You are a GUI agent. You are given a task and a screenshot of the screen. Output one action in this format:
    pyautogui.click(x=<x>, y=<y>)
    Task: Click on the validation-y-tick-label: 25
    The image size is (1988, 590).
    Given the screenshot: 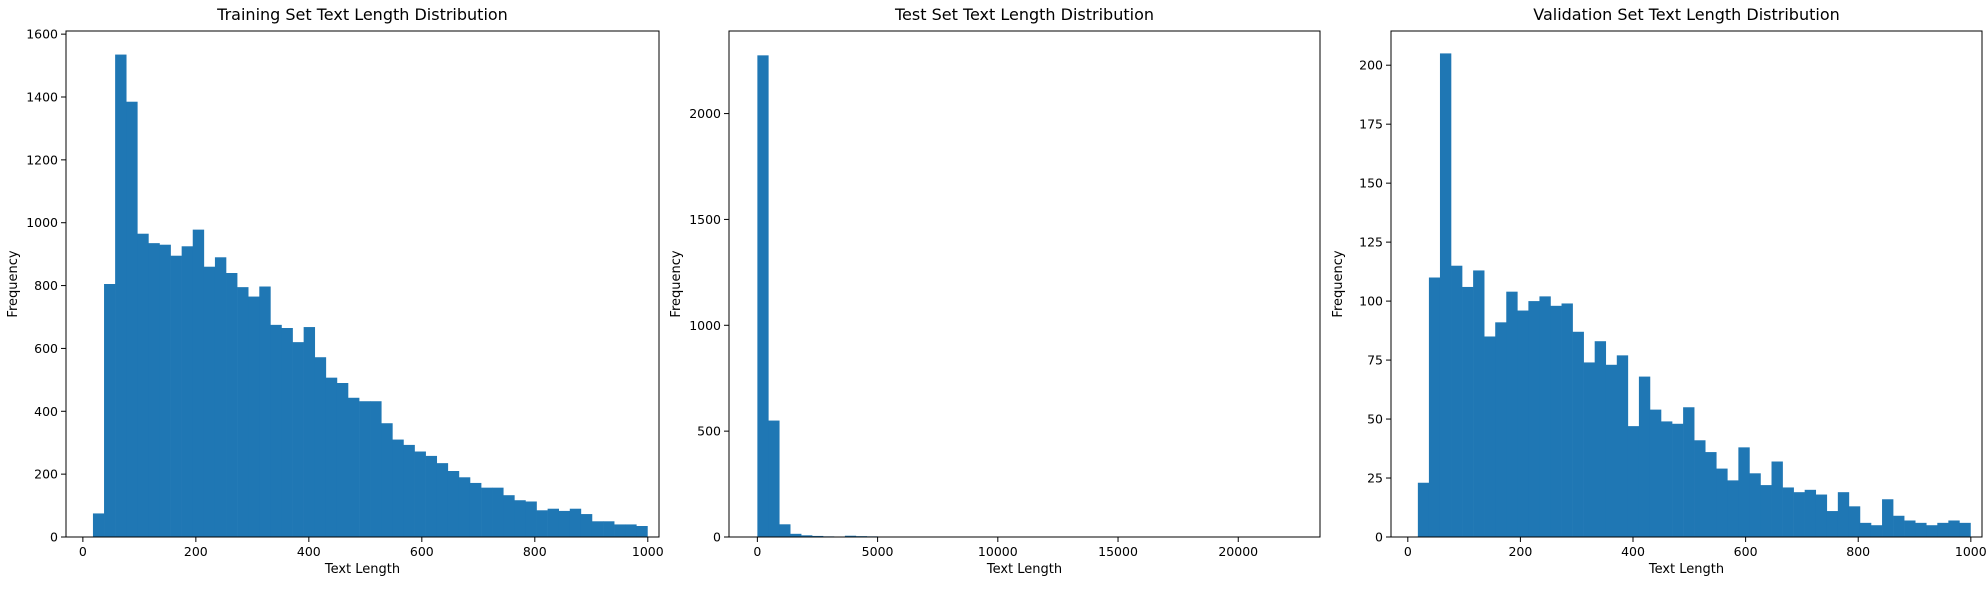 What is the action you would take?
    pyautogui.click(x=1375, y=478)
    